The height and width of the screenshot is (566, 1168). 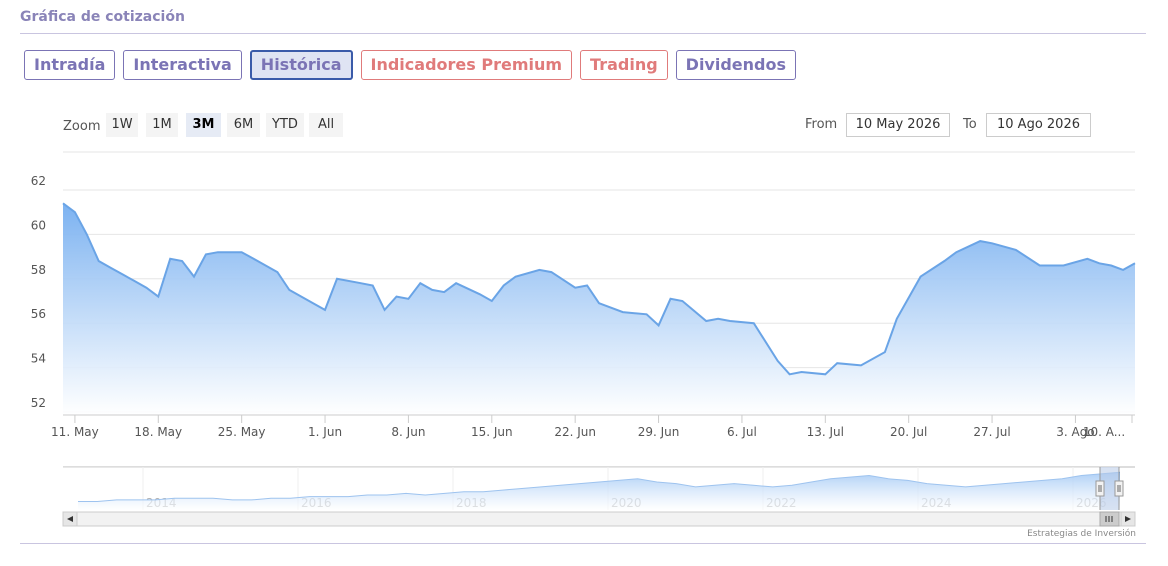 I want to click on scroll-left-arrow-icon, so click(x=70, y=519).